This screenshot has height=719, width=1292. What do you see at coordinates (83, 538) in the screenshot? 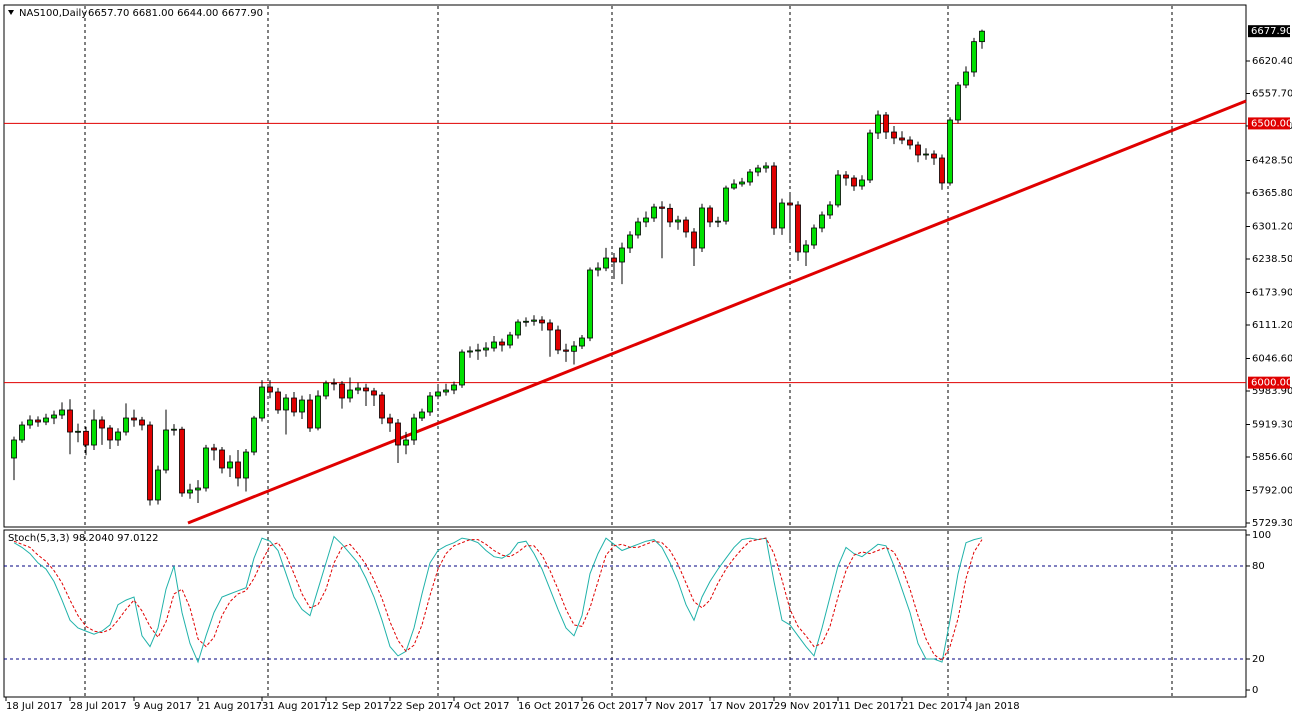
I see `indicator-title: Stoch(5,3,3) 98.2040 97.0122` at bounding box center [83, 538].